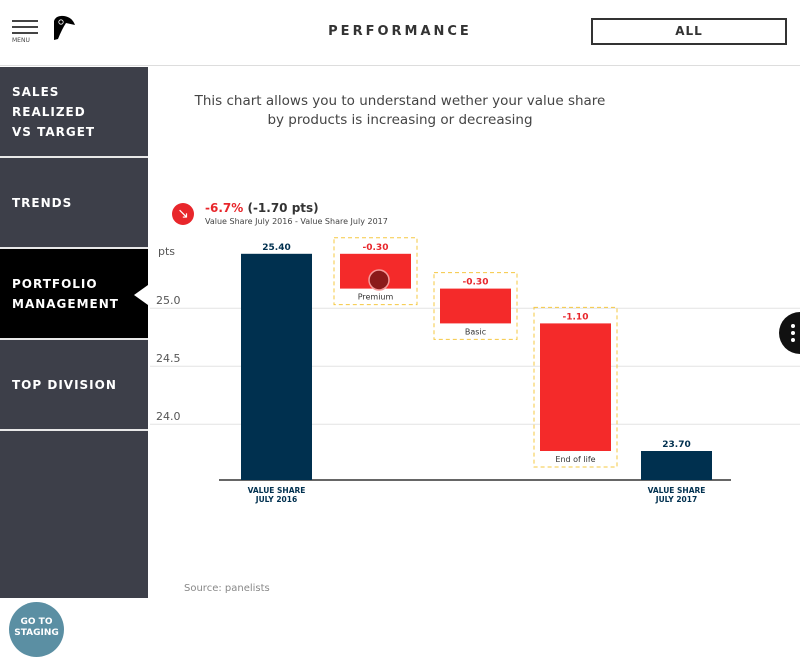 This screenshot has width=800, height=657. What do you see at coordinates (74, 294) in the screenshot?
I see `sidebar-item-portfolio-management: PORTFOLIO MANAGEMENT` at bounding box center [74, 294].